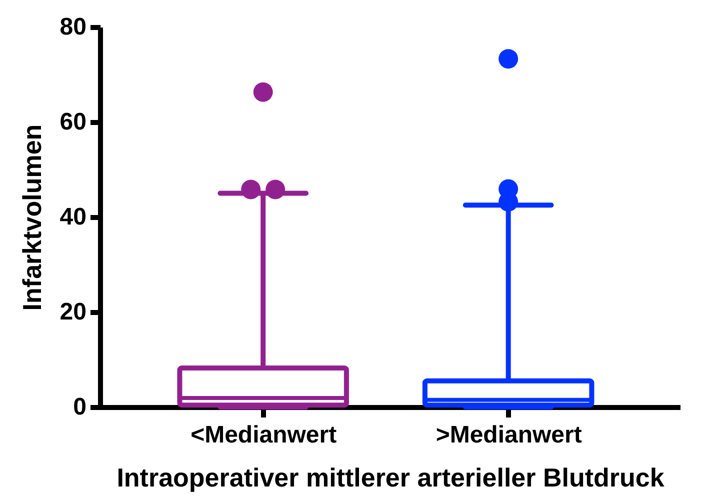 This screenshot has width=714, height=503. Describe the element at coordinates (31, 217) in the screenshot. I see `y-axis-title: Infarktvolumen` at that location.